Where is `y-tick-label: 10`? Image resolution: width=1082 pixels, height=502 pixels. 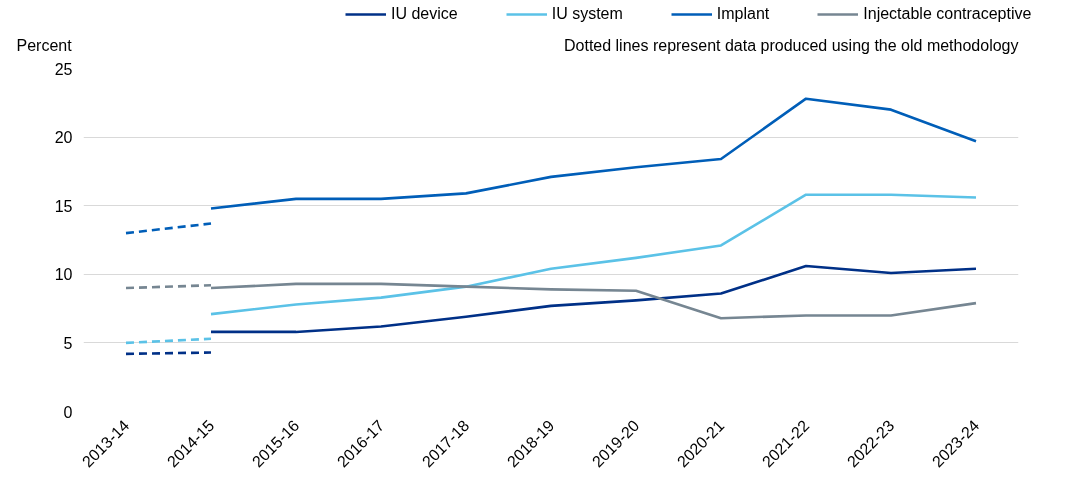 y-tick-label: 10 is located at coordinates (63, 275).